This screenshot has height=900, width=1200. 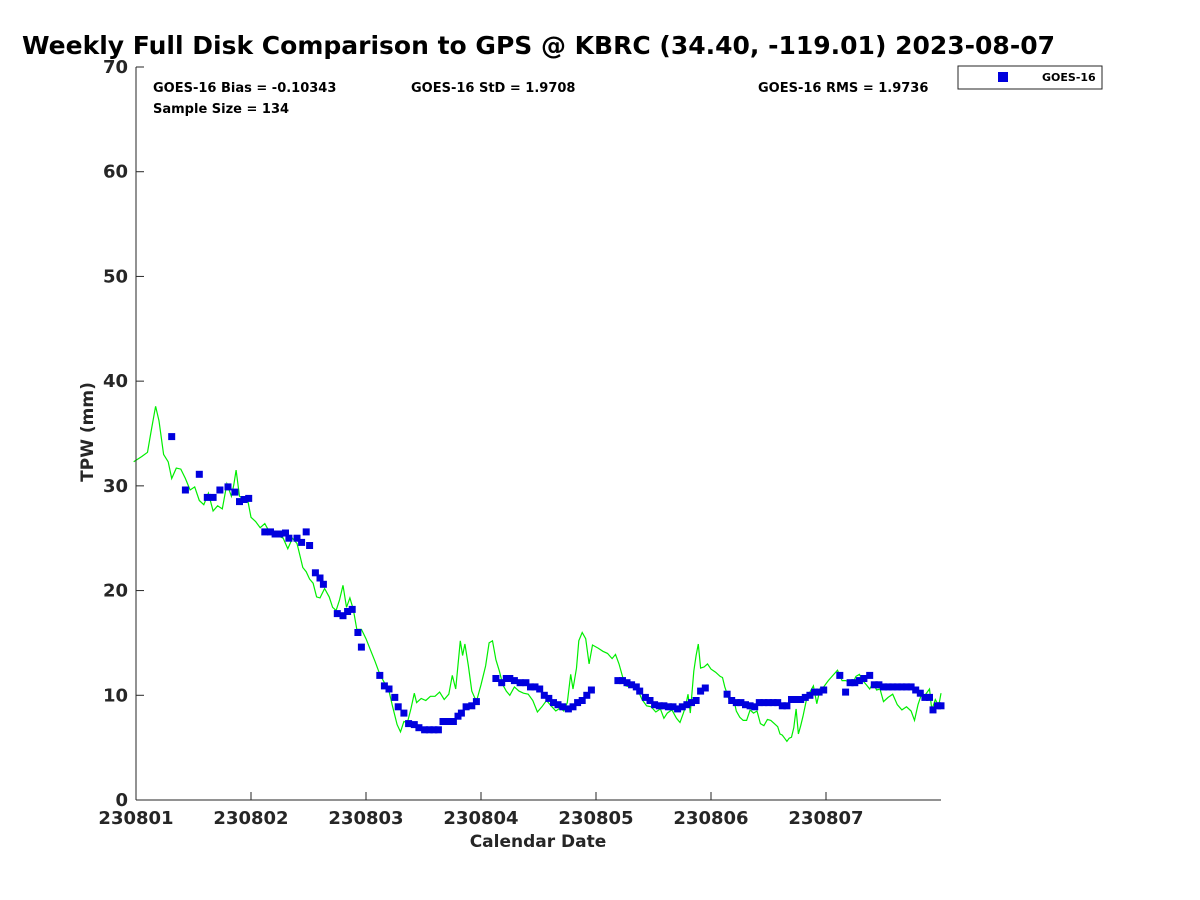 What do you see at coordinates (88, 432) in the screenshot?
I see `y-axis-label: TPW (mm)` at bounding box center [88, 432].